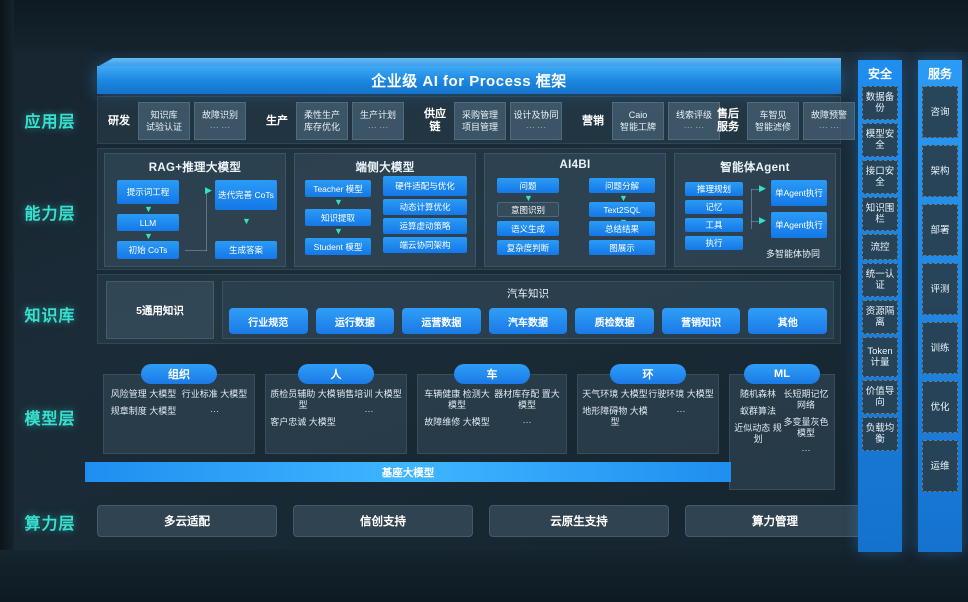 The height and width of the screenshot is (602, 968). Describe the element at coordinates (492, 374) in the screenshot. I see `model-group-tag: 车` at that location.